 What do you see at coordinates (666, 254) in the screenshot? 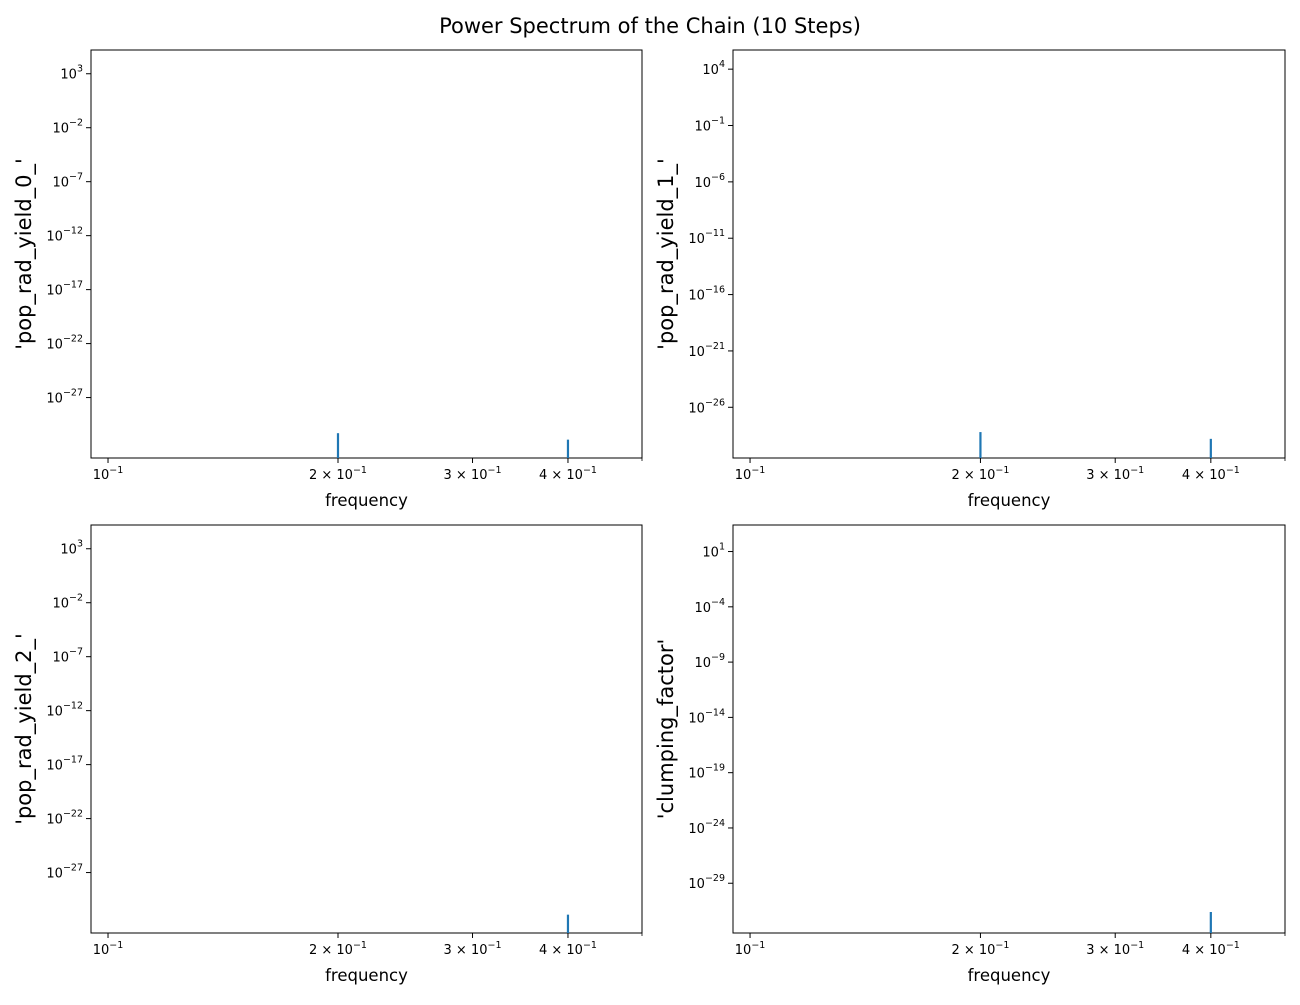
I see `y-axis-label: 'pop_rad_yield_1_'` at bounding box center [666, 254].